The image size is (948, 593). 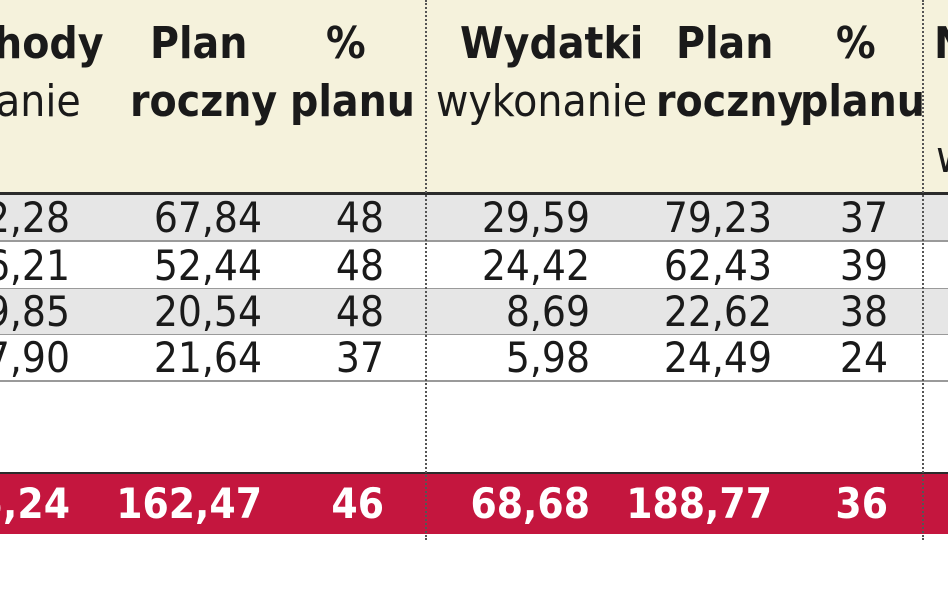 I want to click on table-cell: 52,44, so click(x=207, y=265).